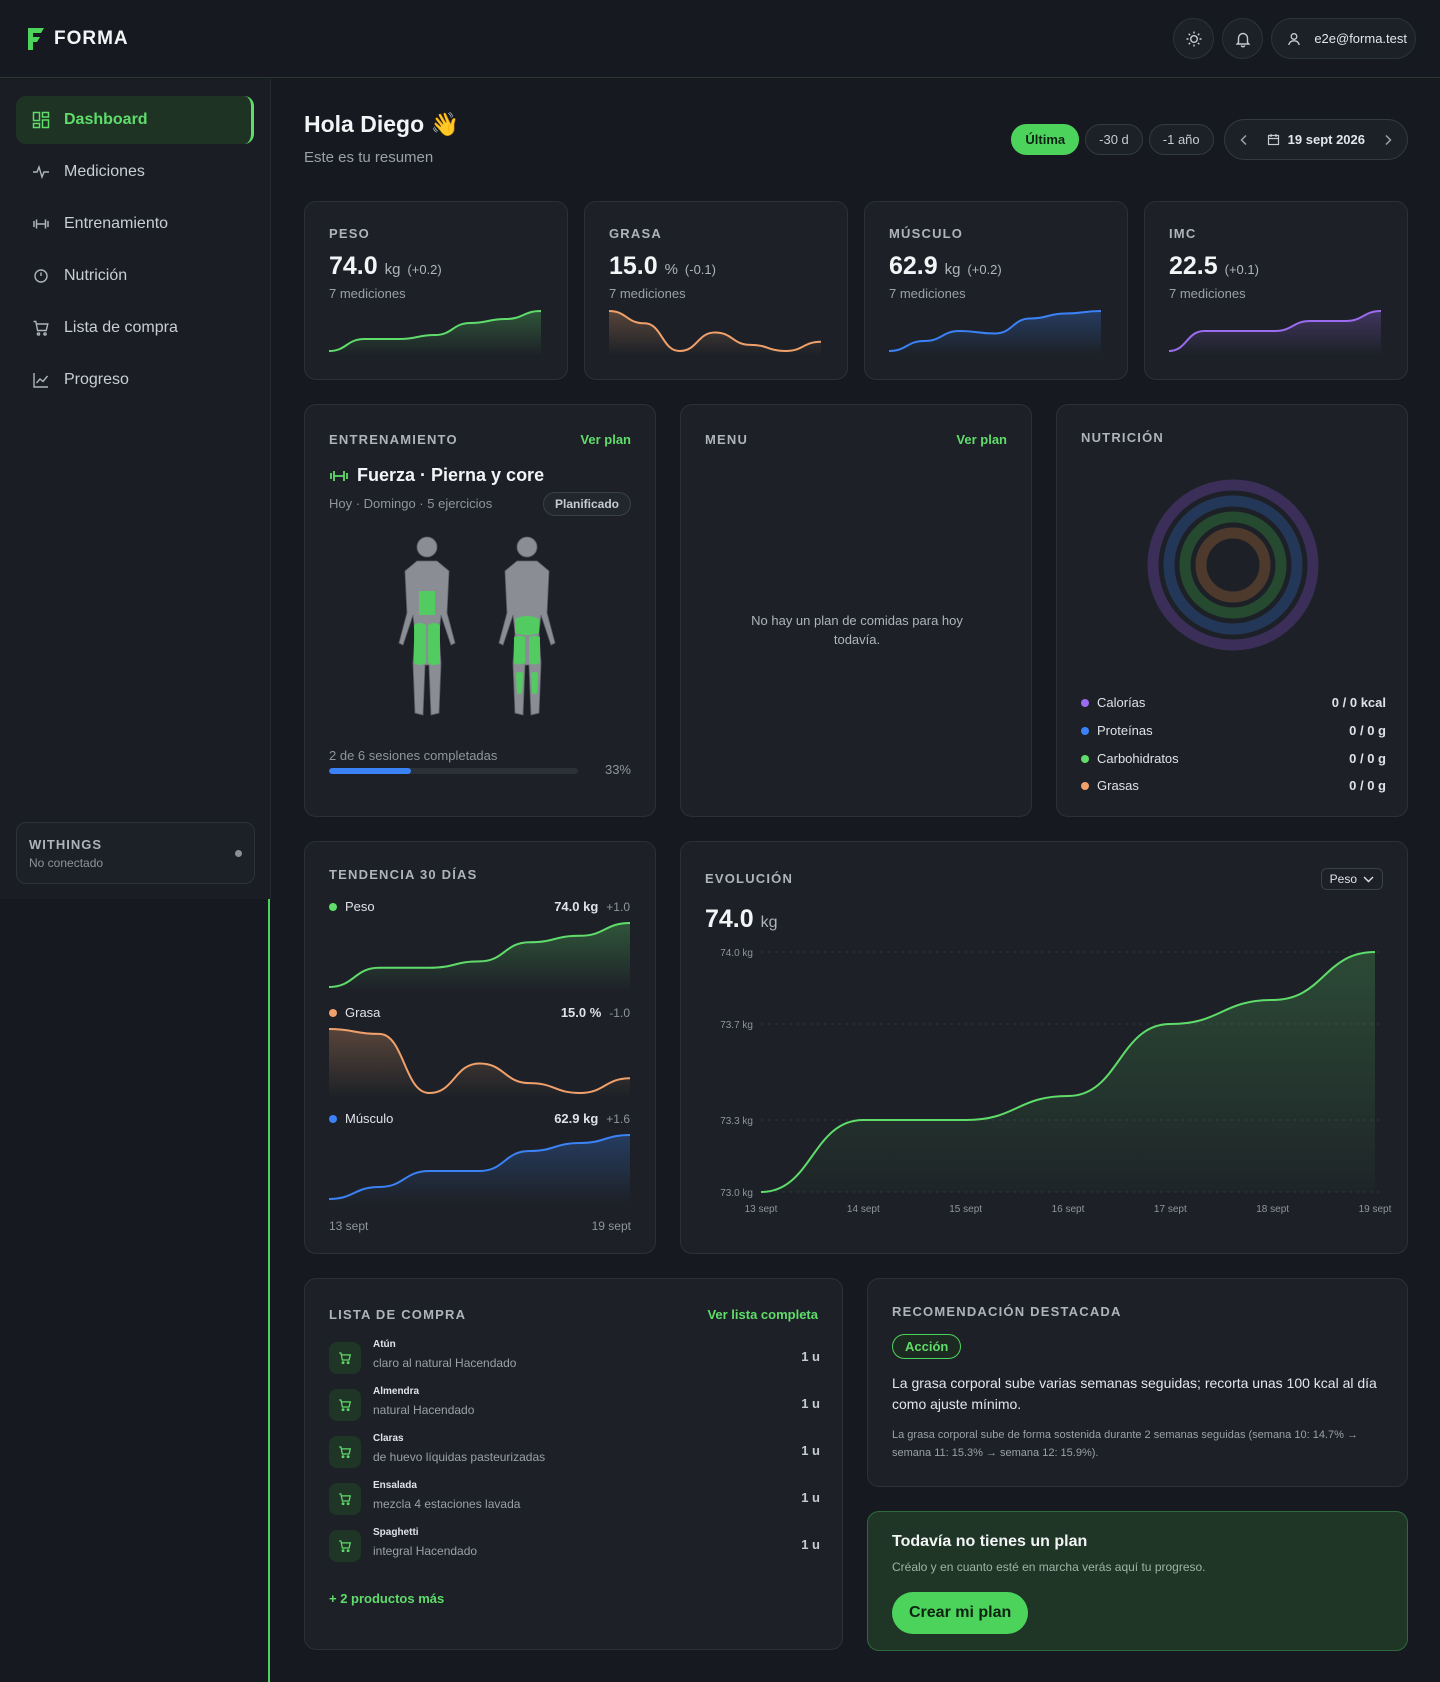  I want to click on chevron-left-icon, so click(1244, 140).